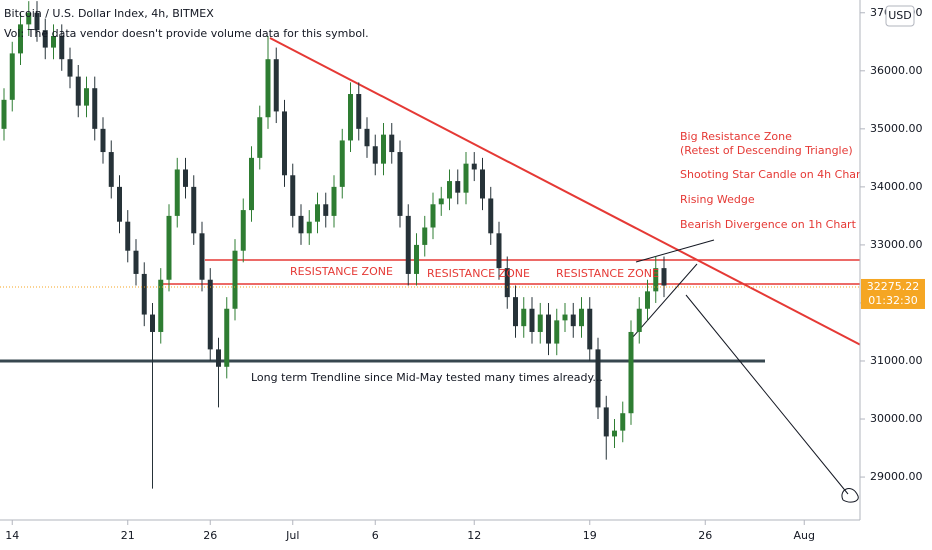  Describe the element at coordinates (375, 535) in the screenshot. I see `x-tick-label: 6` at that location.